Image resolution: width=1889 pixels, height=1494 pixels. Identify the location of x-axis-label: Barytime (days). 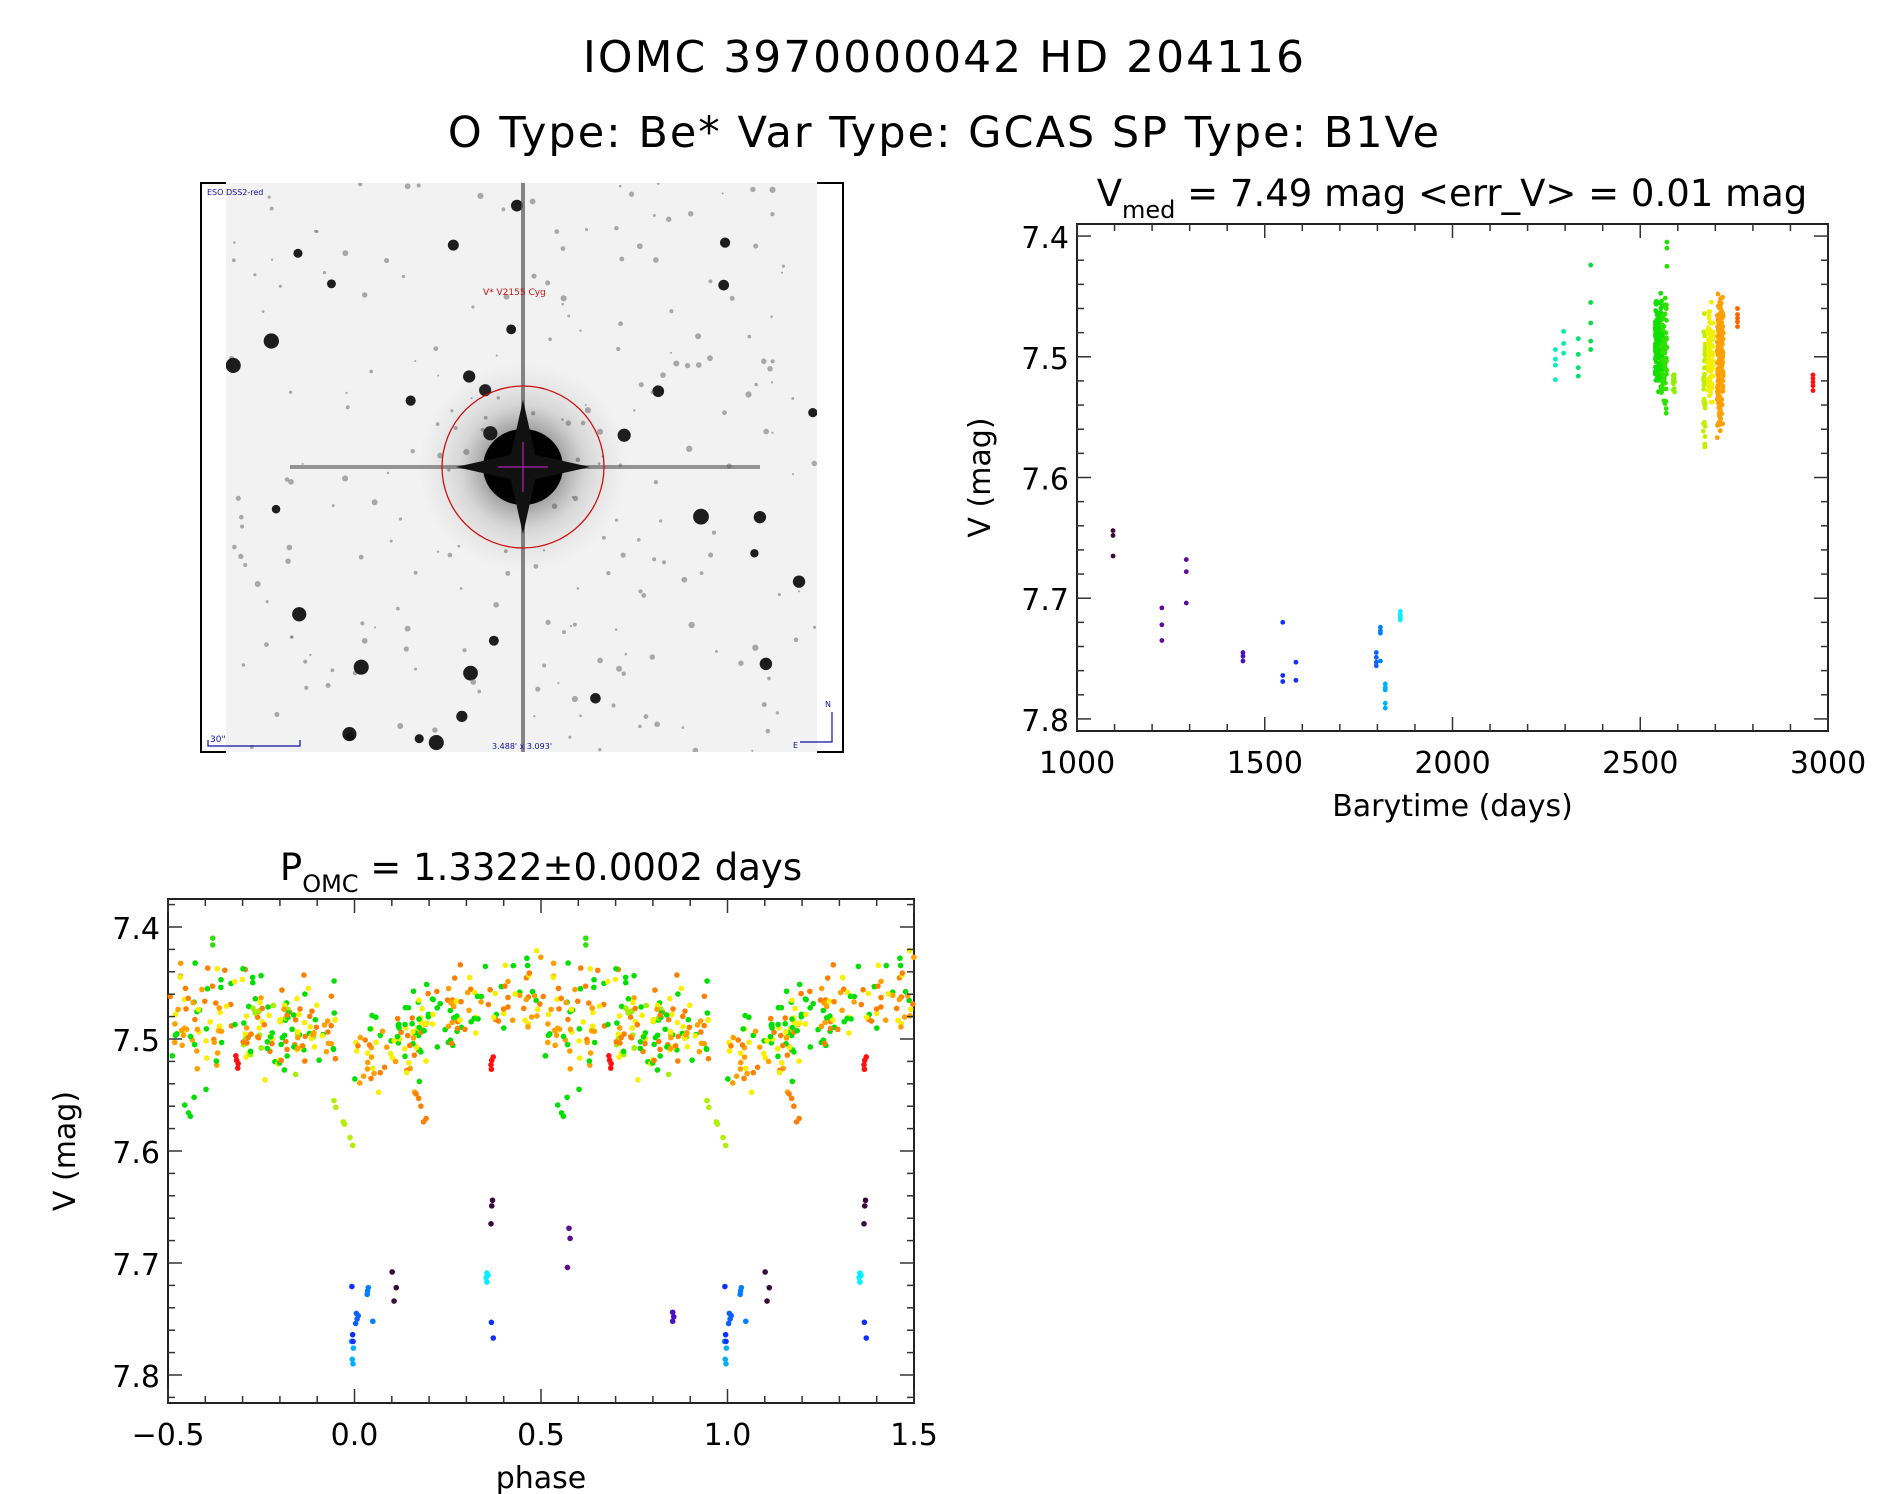
(1452, 806).